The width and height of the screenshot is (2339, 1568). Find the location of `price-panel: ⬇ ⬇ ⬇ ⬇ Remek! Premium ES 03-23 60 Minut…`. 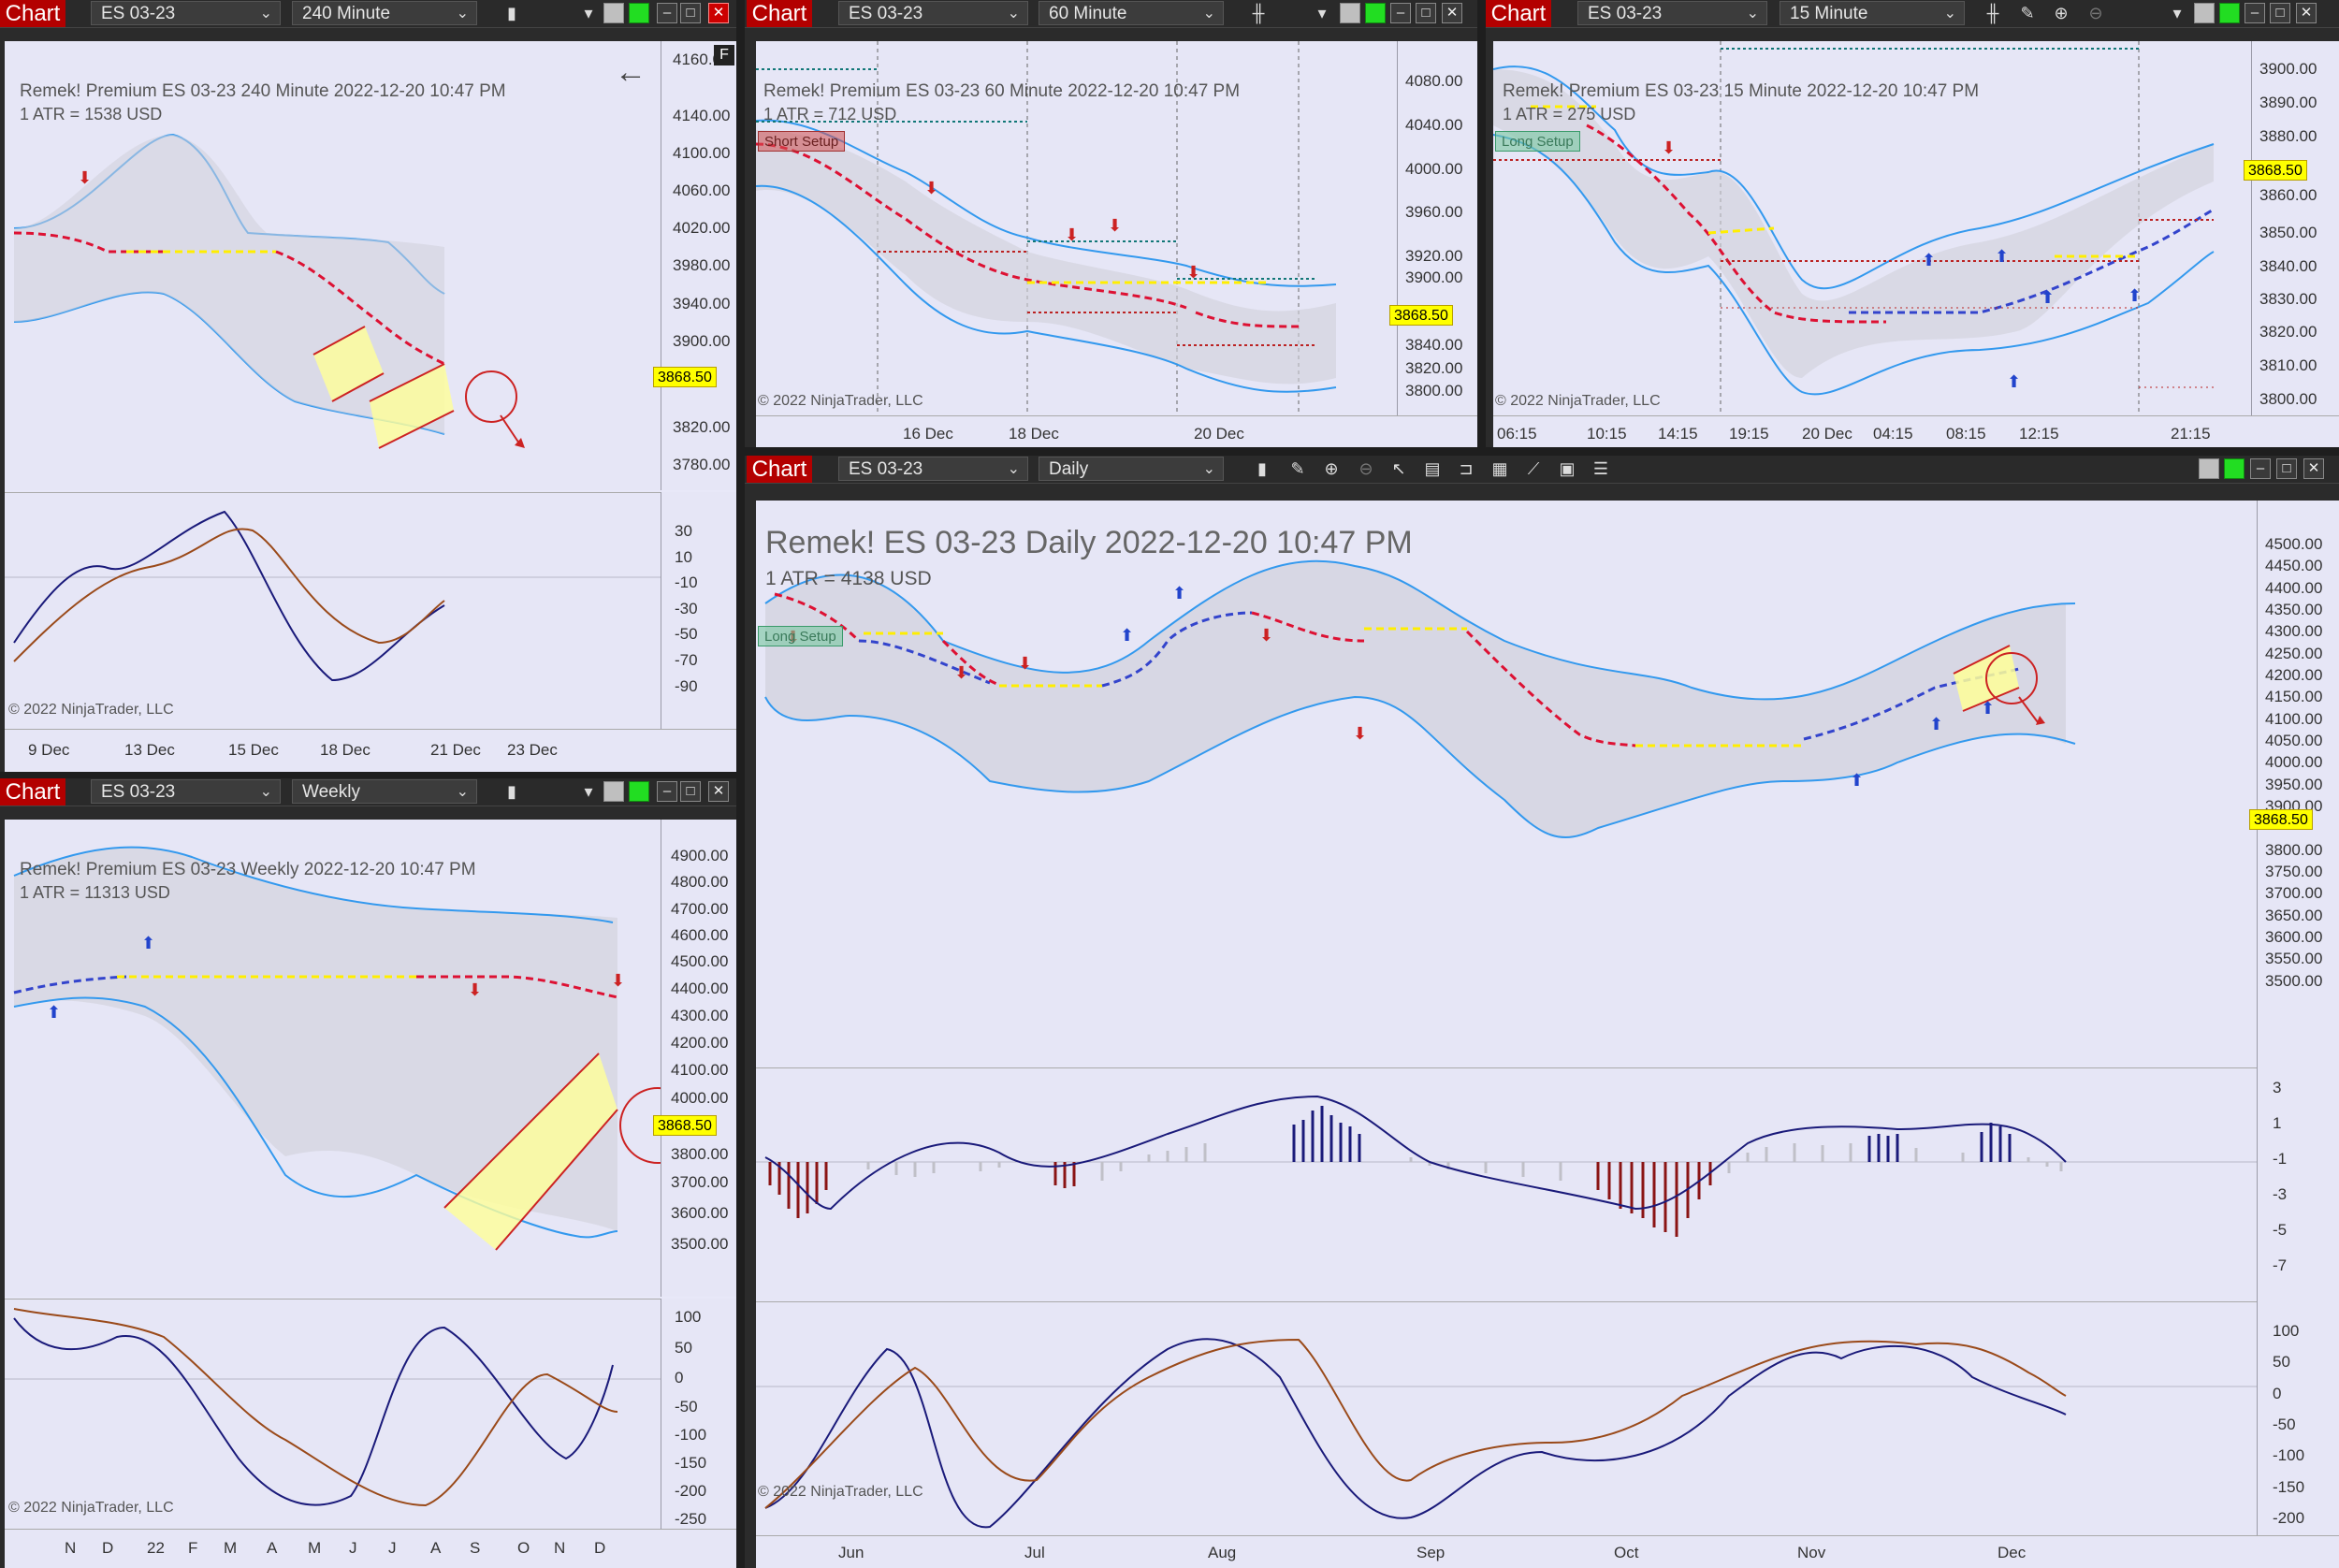

price-panel: ⬇ ⬇ ⬇ ⬇ Remek! Premium ES 03-23 60 Minut… is located at coordinates (1076, 228).